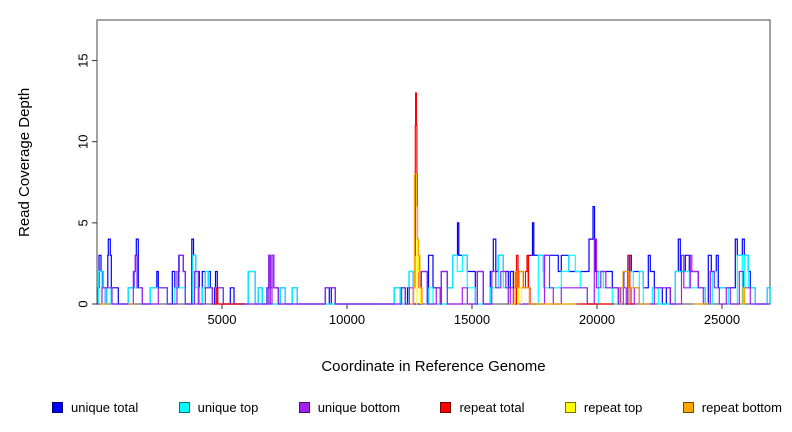  I want to click on legend-label: repeat total, so click(492, 407).